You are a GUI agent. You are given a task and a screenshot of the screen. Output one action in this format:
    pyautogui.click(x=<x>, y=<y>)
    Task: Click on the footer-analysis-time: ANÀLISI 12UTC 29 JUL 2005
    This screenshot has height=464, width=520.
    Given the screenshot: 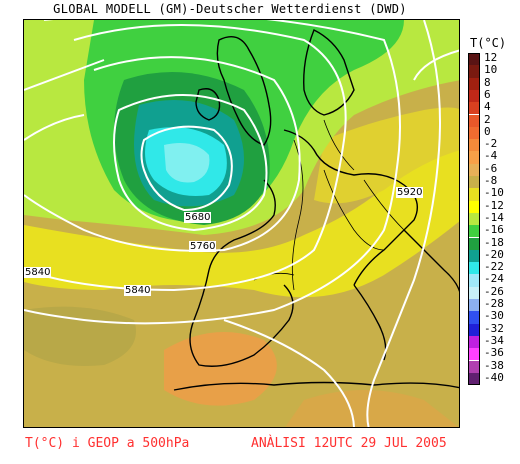 What is the action you would take?
    pyautogui.click(x=349, y=443)
    